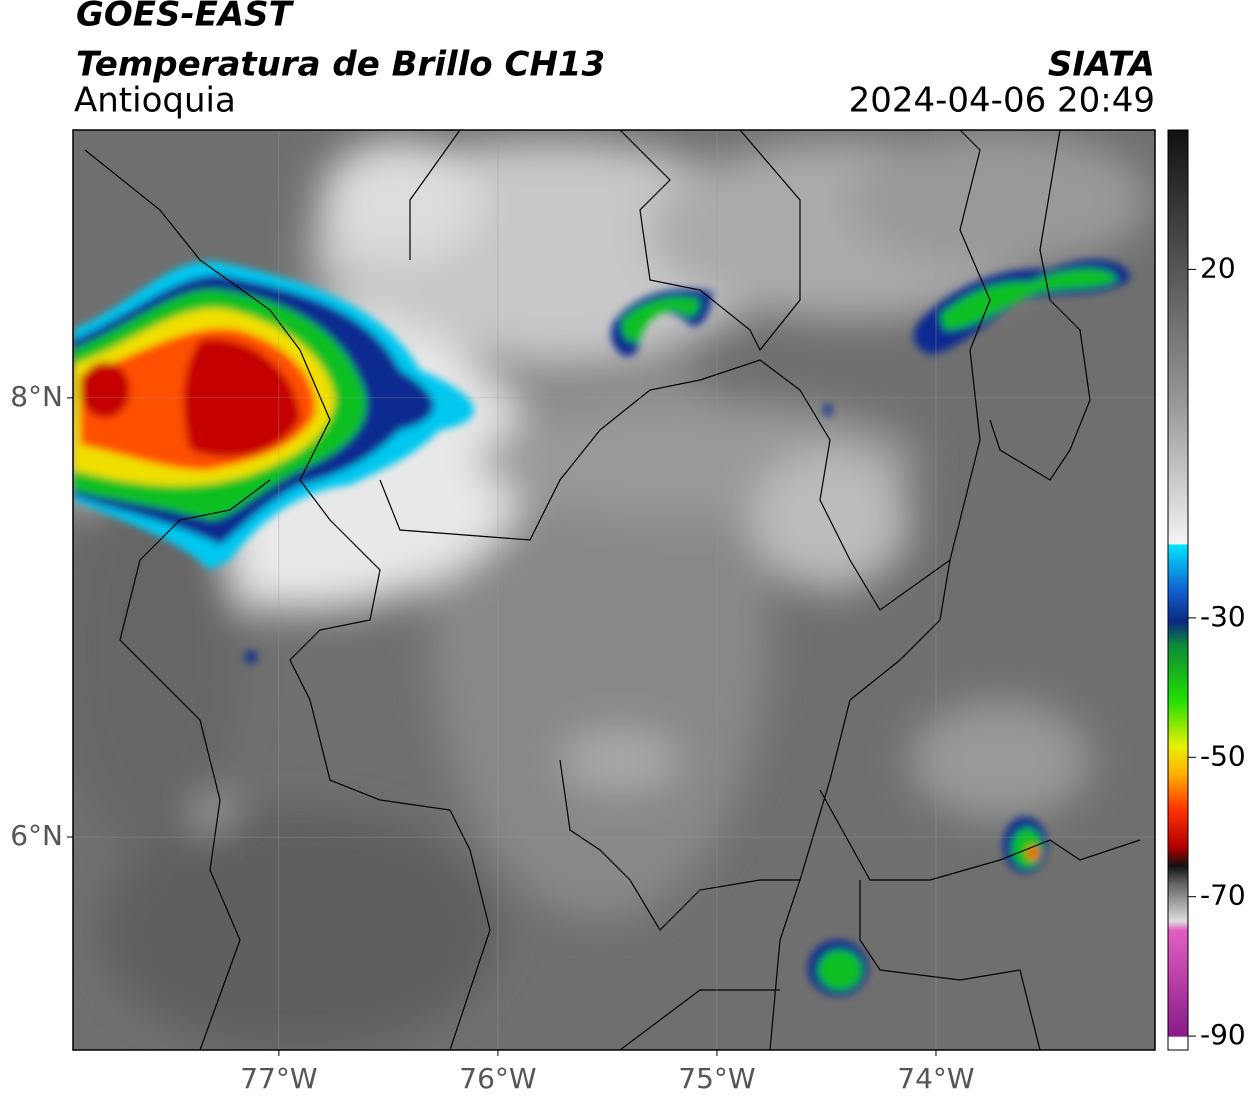 The image size is (1252, 1099). What do you see at coordinates (1101, 65) in the screenshot?
I see `source: SIATA` at bounding box center [1101, 65].